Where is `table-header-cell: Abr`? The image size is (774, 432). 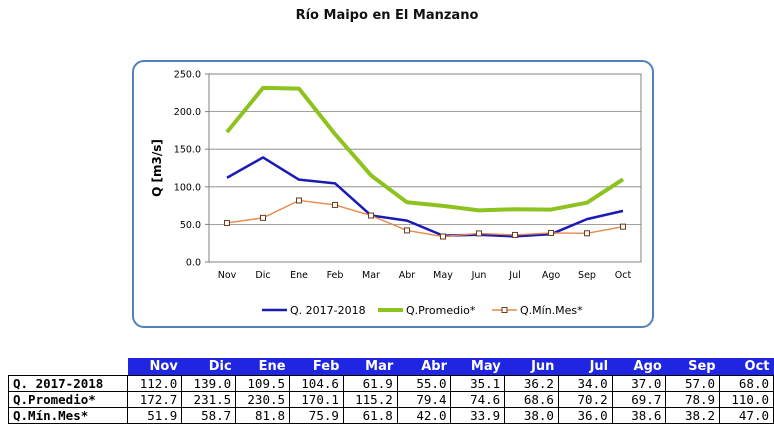
table-header-cell: Abr is located at coordinates (424, 367).